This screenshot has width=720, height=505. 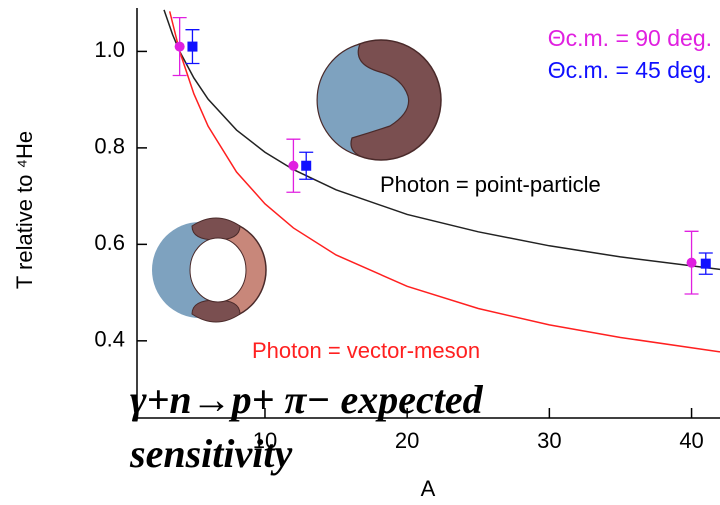 What do you see at coordinates (630, 38) in the screenshot?
I see `legend-entry: Θc.m. = 90 deg.` at bounding box center [630, 38].